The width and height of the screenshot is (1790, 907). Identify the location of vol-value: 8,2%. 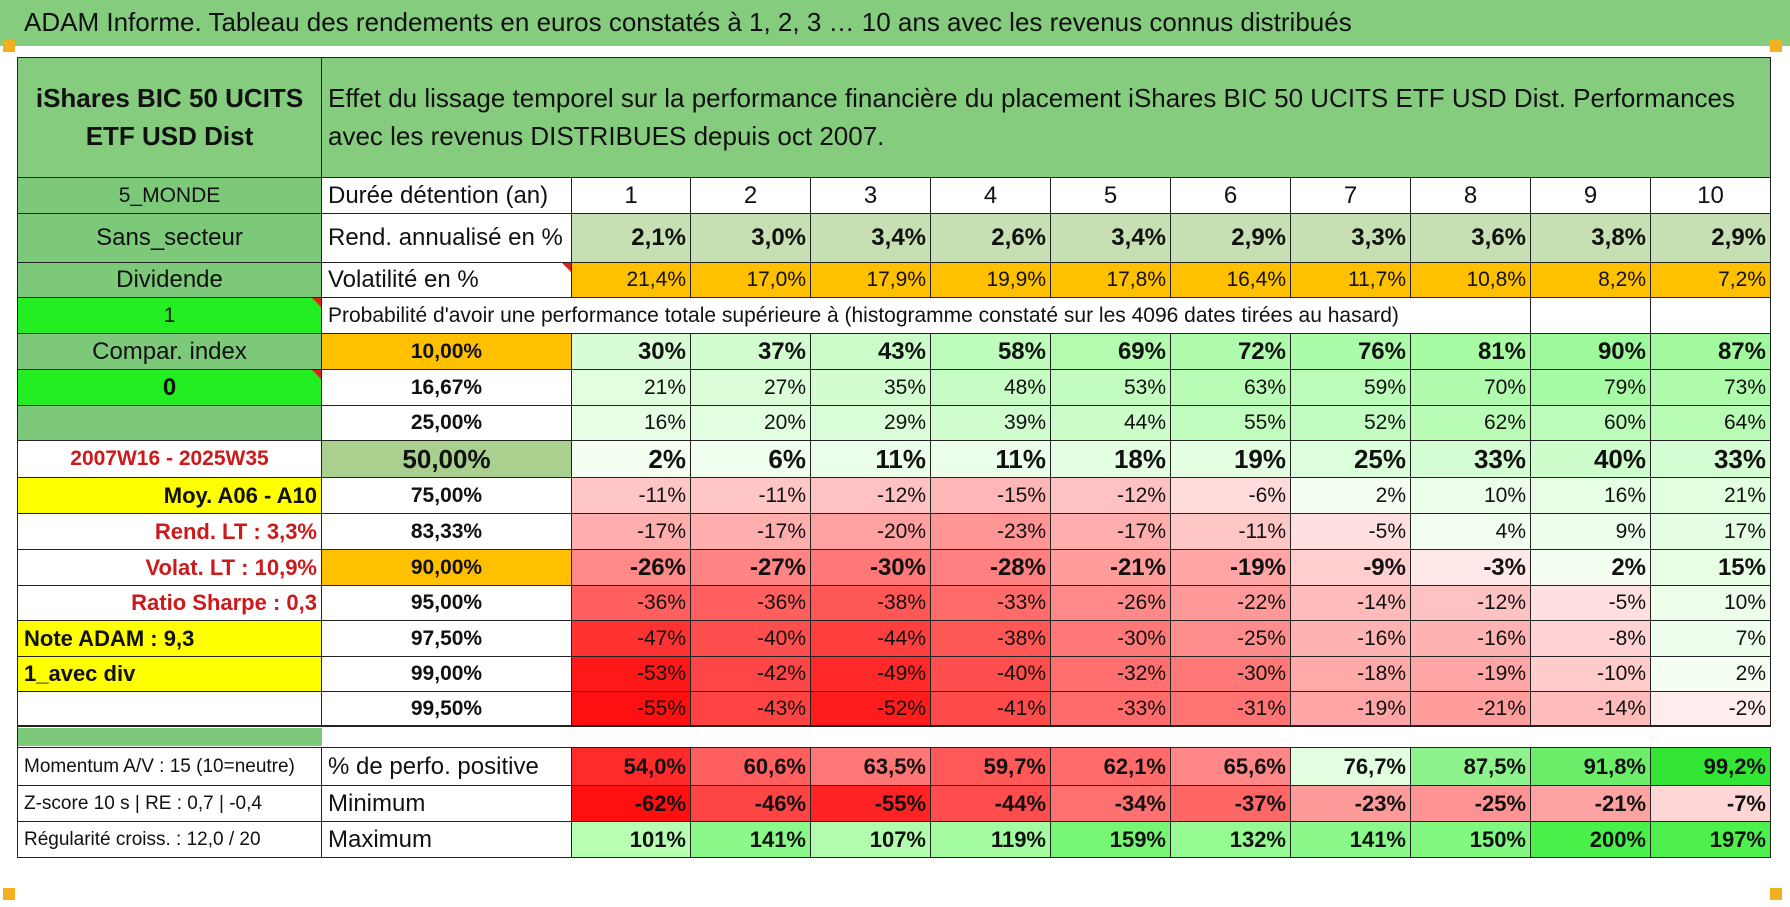
(1591, 280).